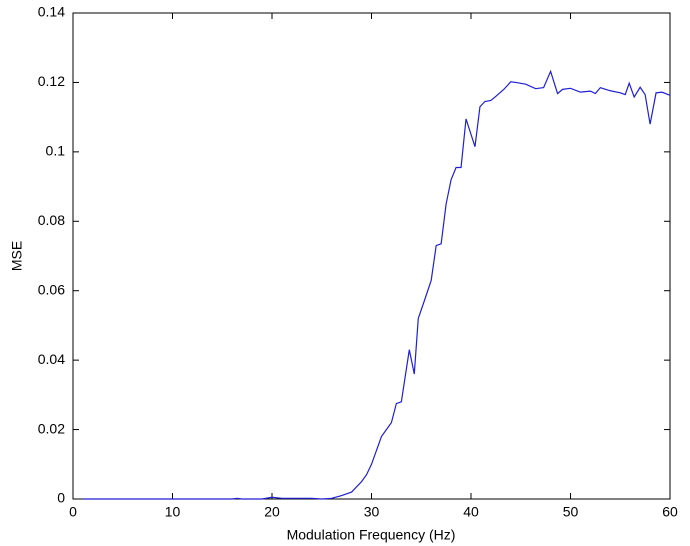 The width and height of the screenshot is (690, 546). I want to click on x-tick-label: 60, so click(670, 512).